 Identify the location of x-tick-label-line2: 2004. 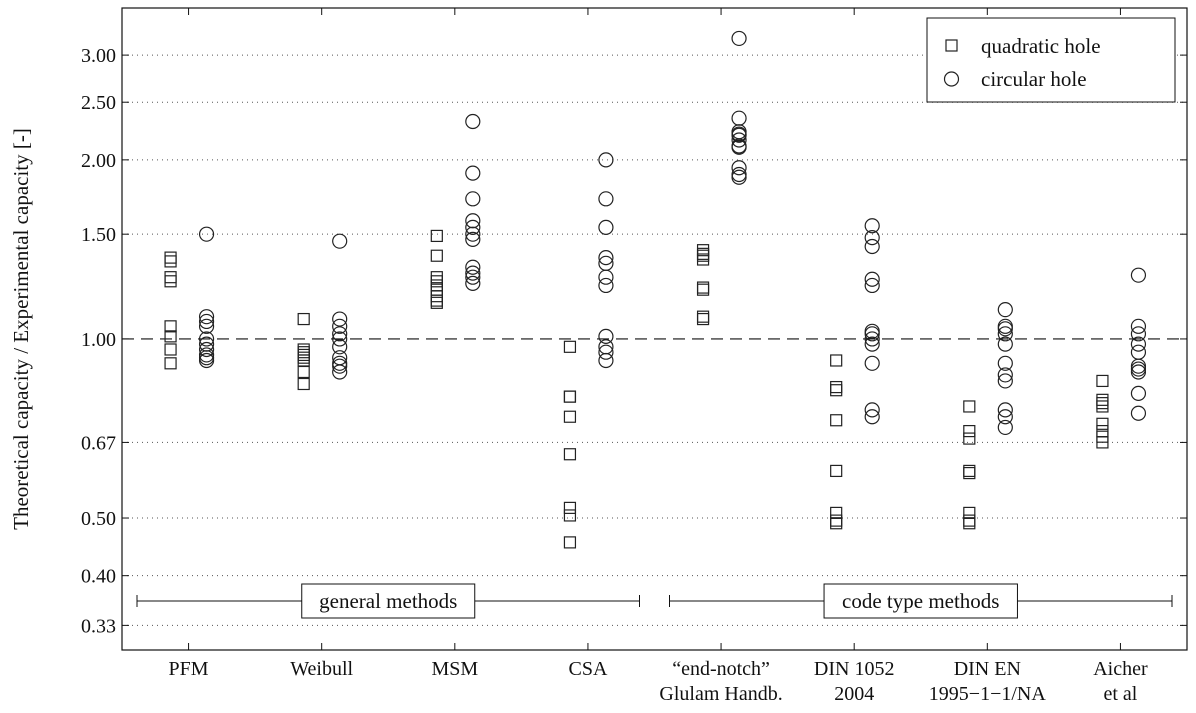
(854, 694).